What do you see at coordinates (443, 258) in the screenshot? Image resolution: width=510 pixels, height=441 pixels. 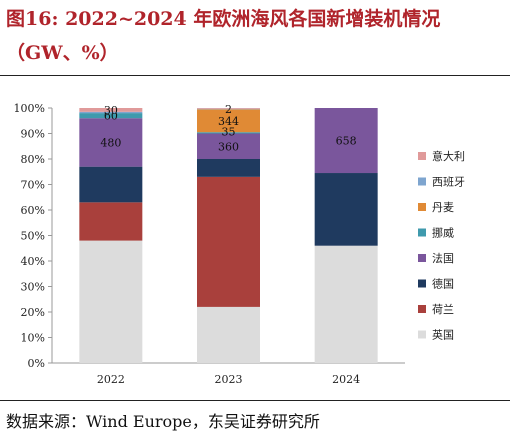 I see `legend-label: 法国` at bounding box center [443, 258].